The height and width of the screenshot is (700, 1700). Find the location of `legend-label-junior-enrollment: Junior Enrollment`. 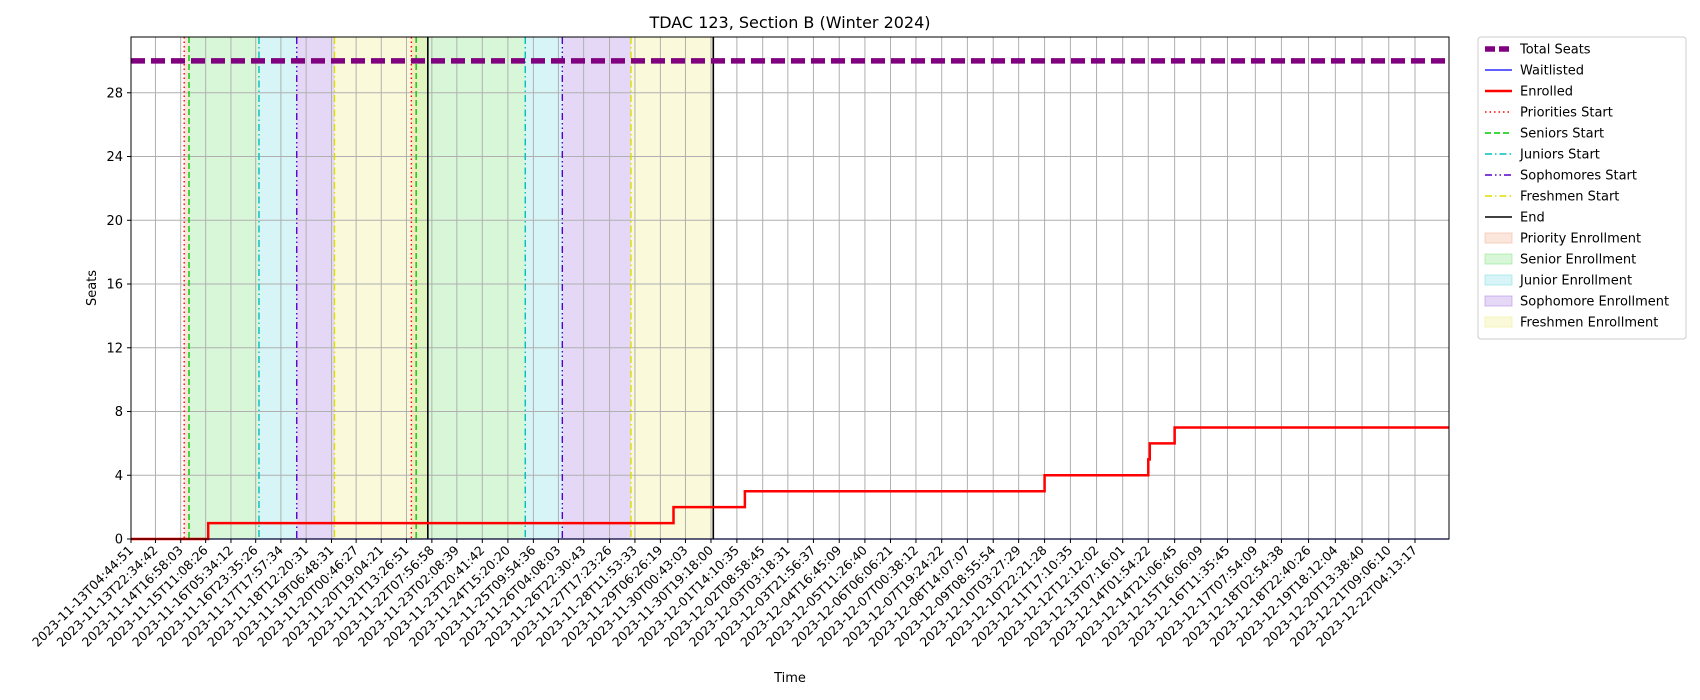

legend-label-junior-enrollment: Junior Enrollment is located at coordinates (1575, 281).